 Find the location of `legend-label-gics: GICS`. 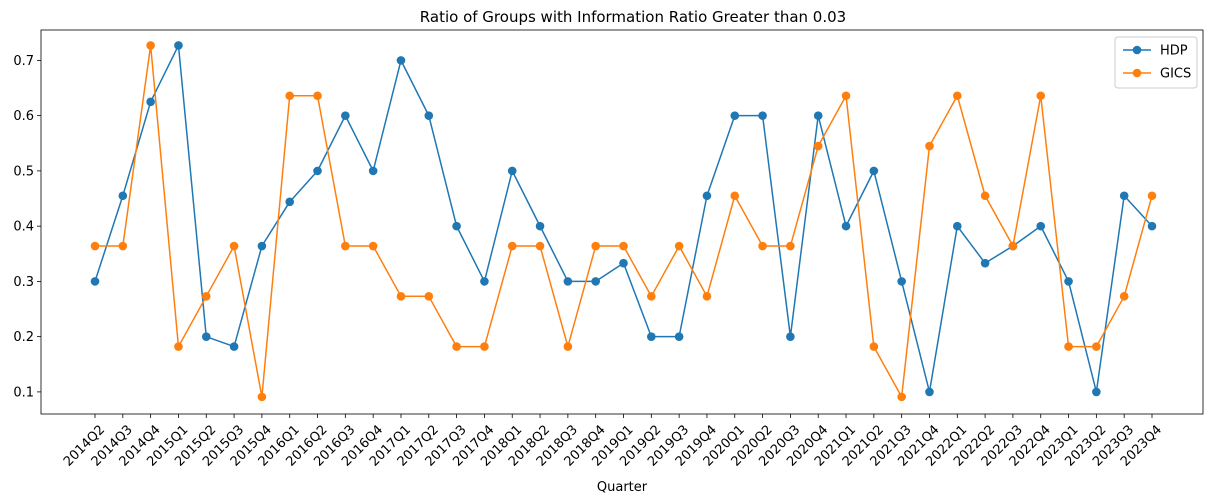

legend-label-gics: GICS is located at coordinates (1175, 74).